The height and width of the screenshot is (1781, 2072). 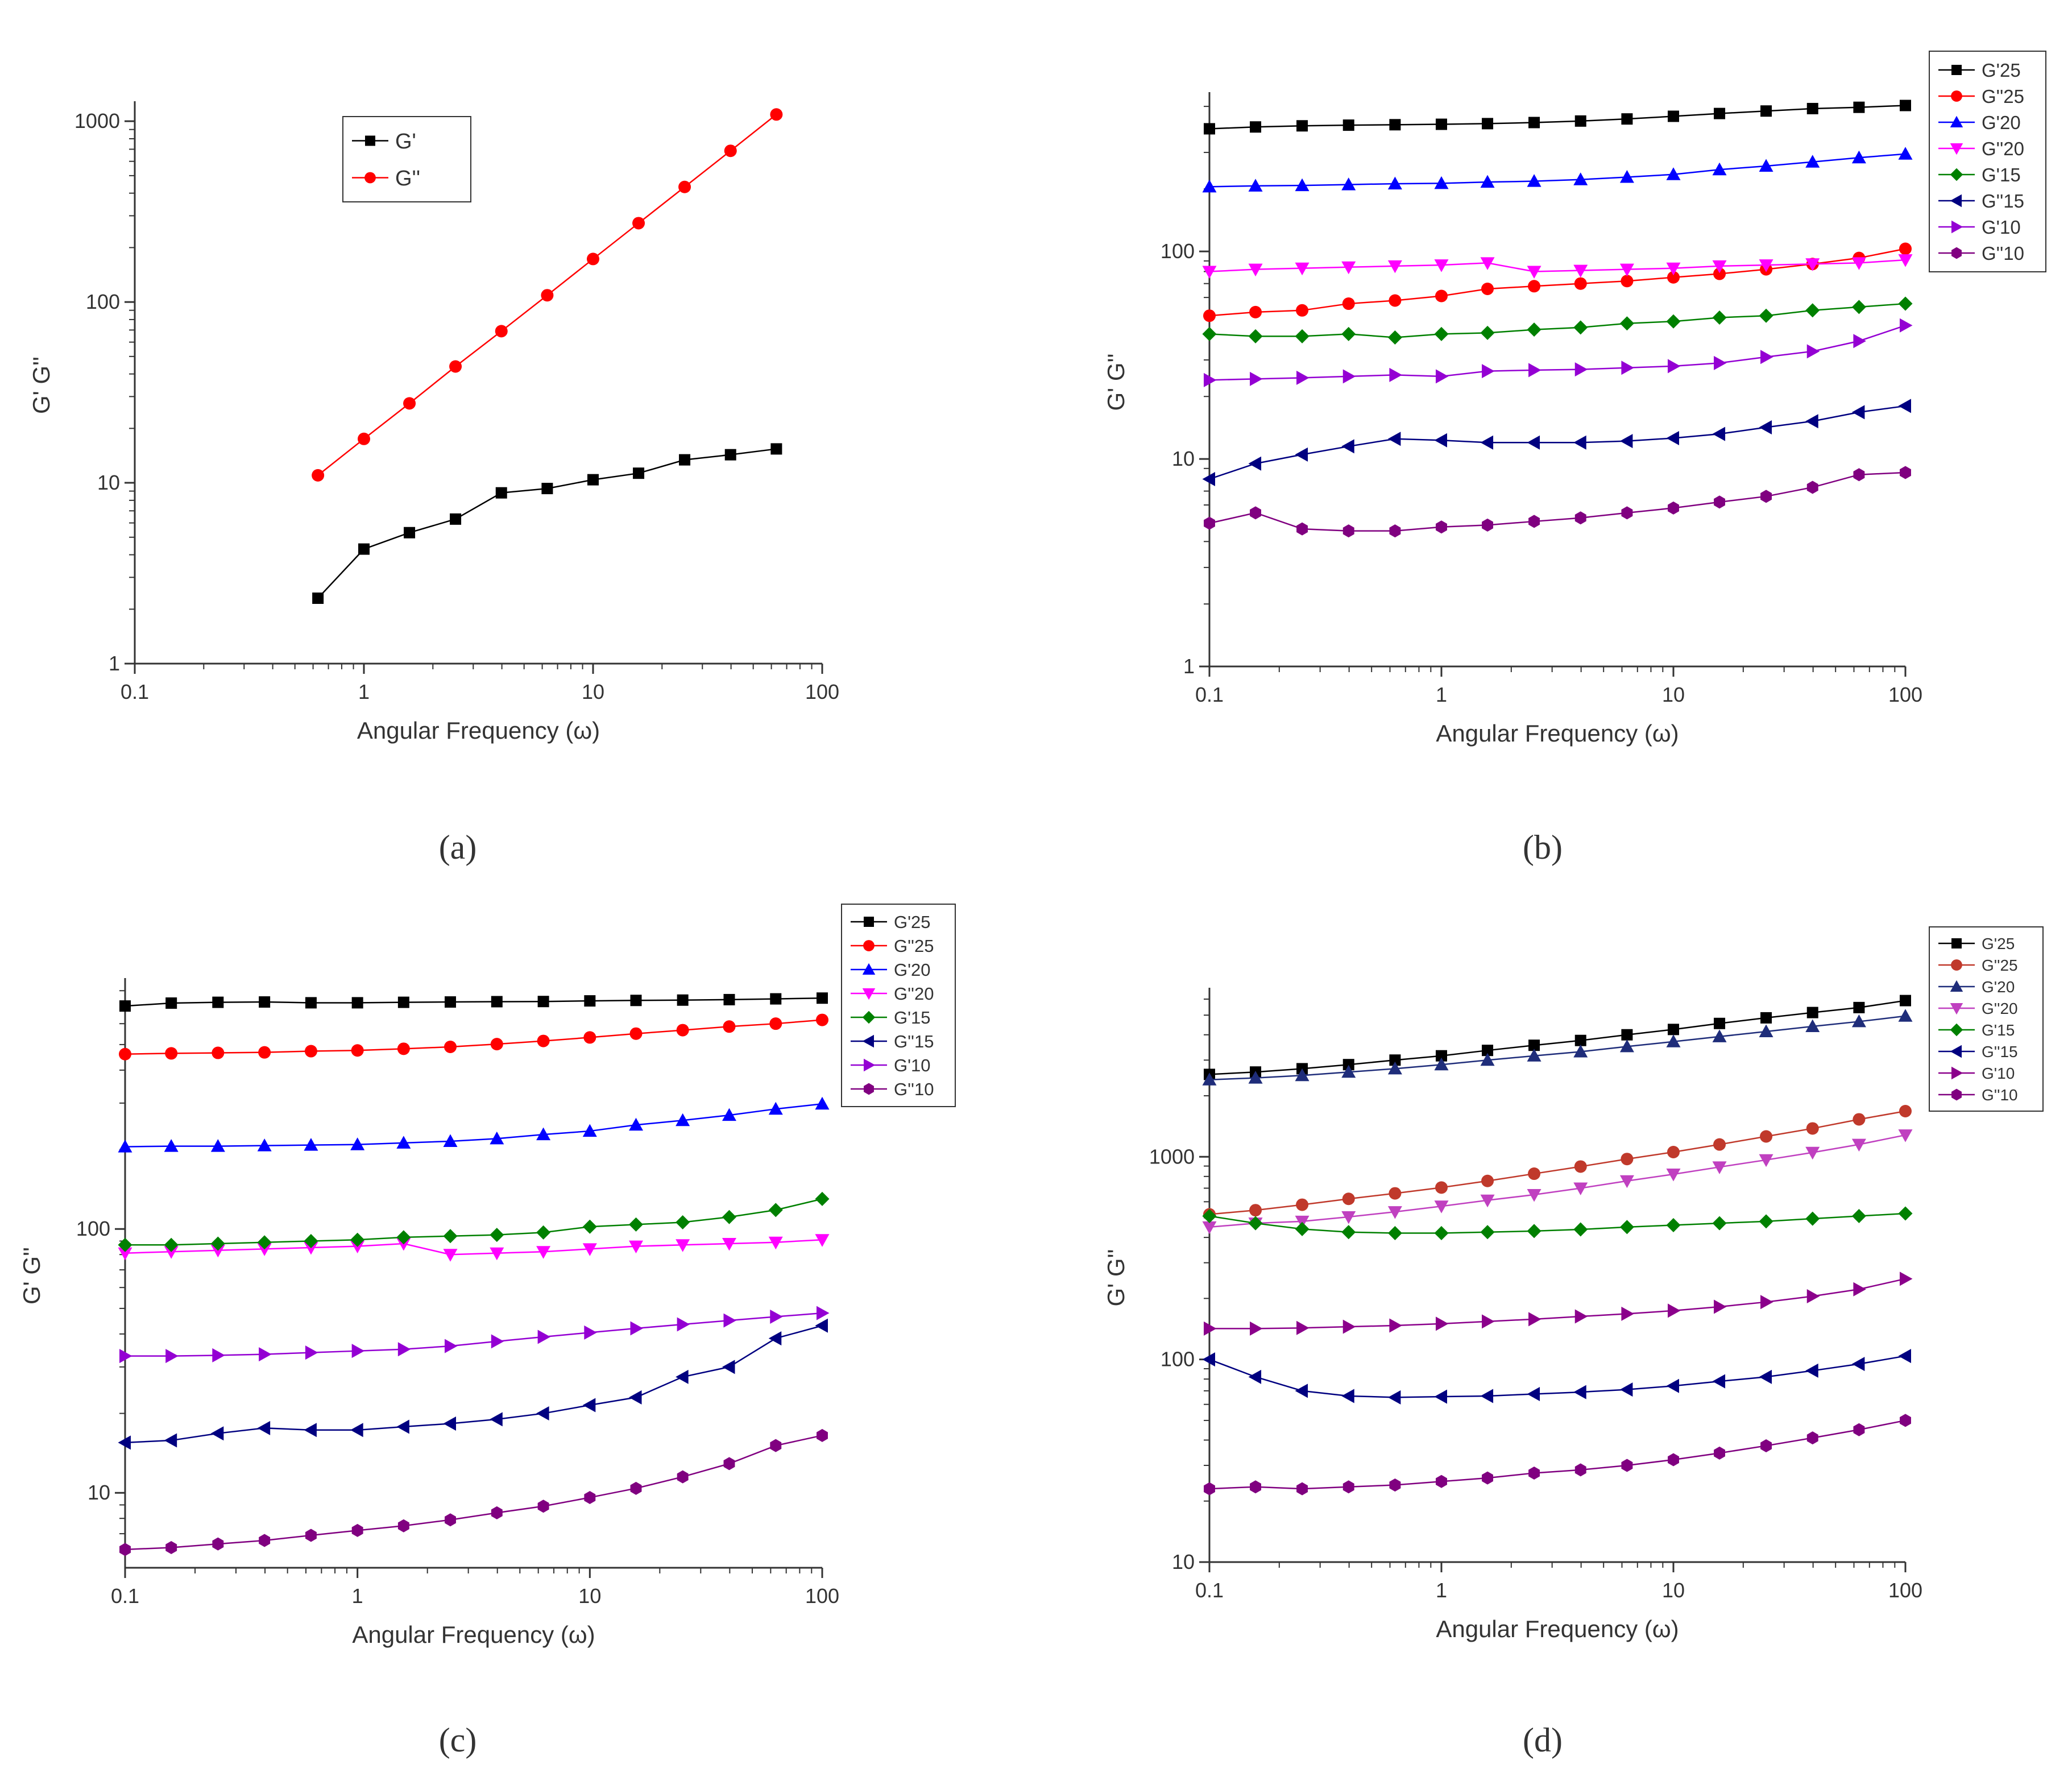 What do you see at coordinates (31, 1275) in the screenshot?
I see `y-axis-label: G' G''` at bounding box center [31, 1275].